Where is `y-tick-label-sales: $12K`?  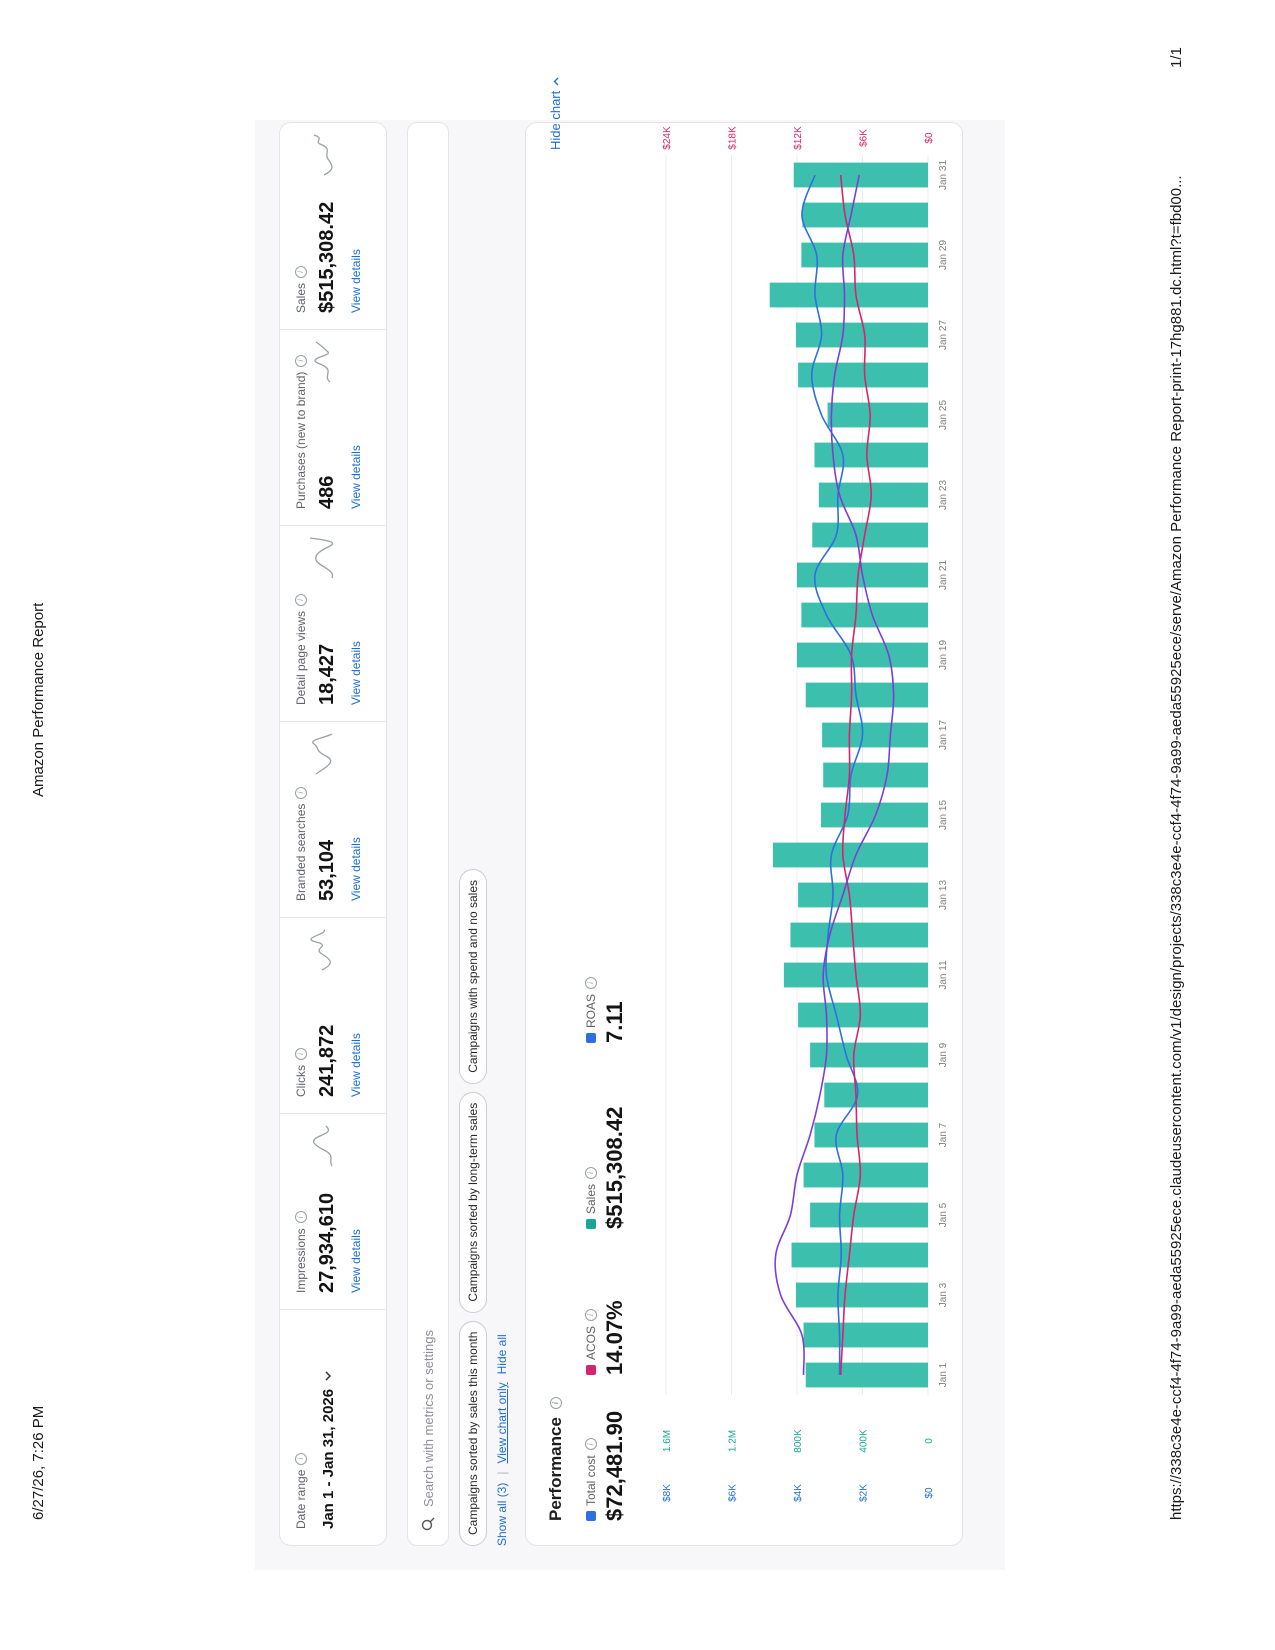 y-tick-label-sales: $12K is located at coordinates (798, 138).